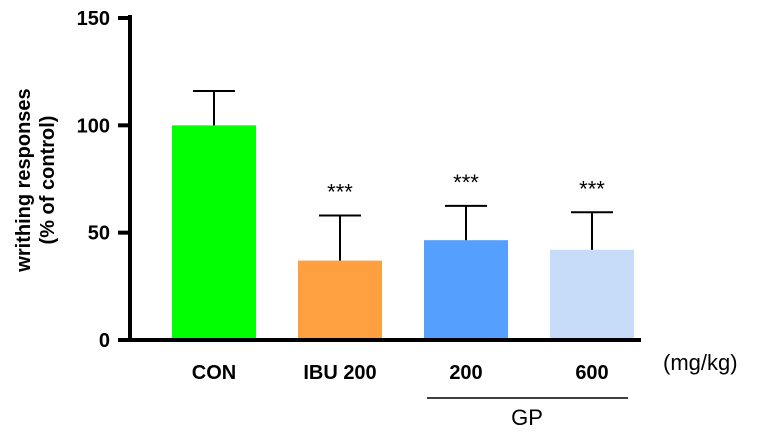  Describe the element at coordinates (700, 362) in the screenshot. I see `x-unit-label: (mg/kg)` at that location.